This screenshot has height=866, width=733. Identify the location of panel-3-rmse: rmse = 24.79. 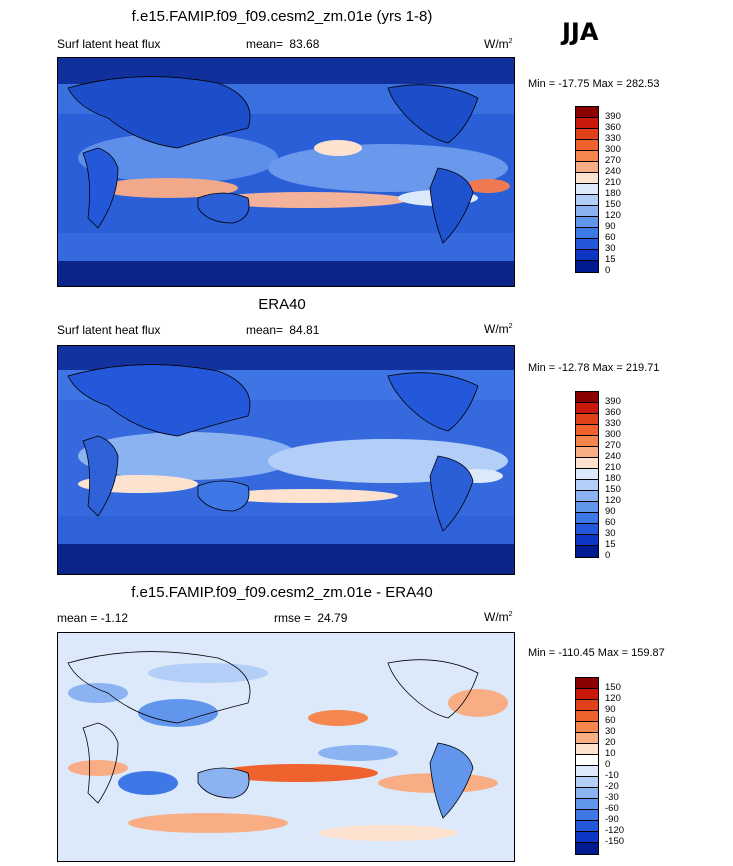
(310, 618).